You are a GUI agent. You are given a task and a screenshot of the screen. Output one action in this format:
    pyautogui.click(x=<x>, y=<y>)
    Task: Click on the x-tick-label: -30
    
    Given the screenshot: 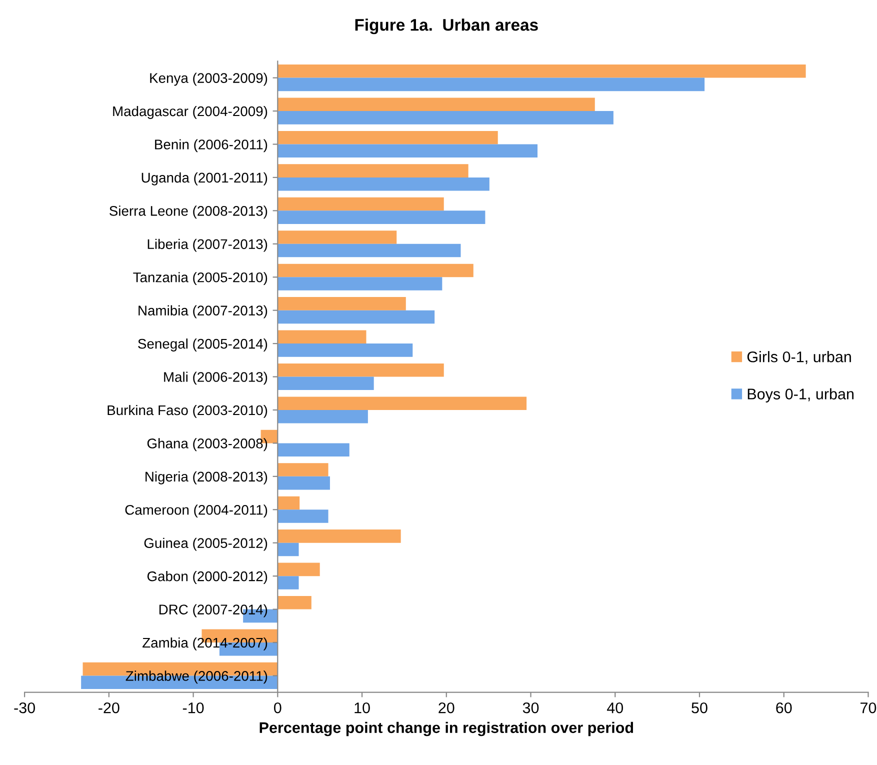 What is the action you would take?
    pyautogui.click(x=24, y=708)
    